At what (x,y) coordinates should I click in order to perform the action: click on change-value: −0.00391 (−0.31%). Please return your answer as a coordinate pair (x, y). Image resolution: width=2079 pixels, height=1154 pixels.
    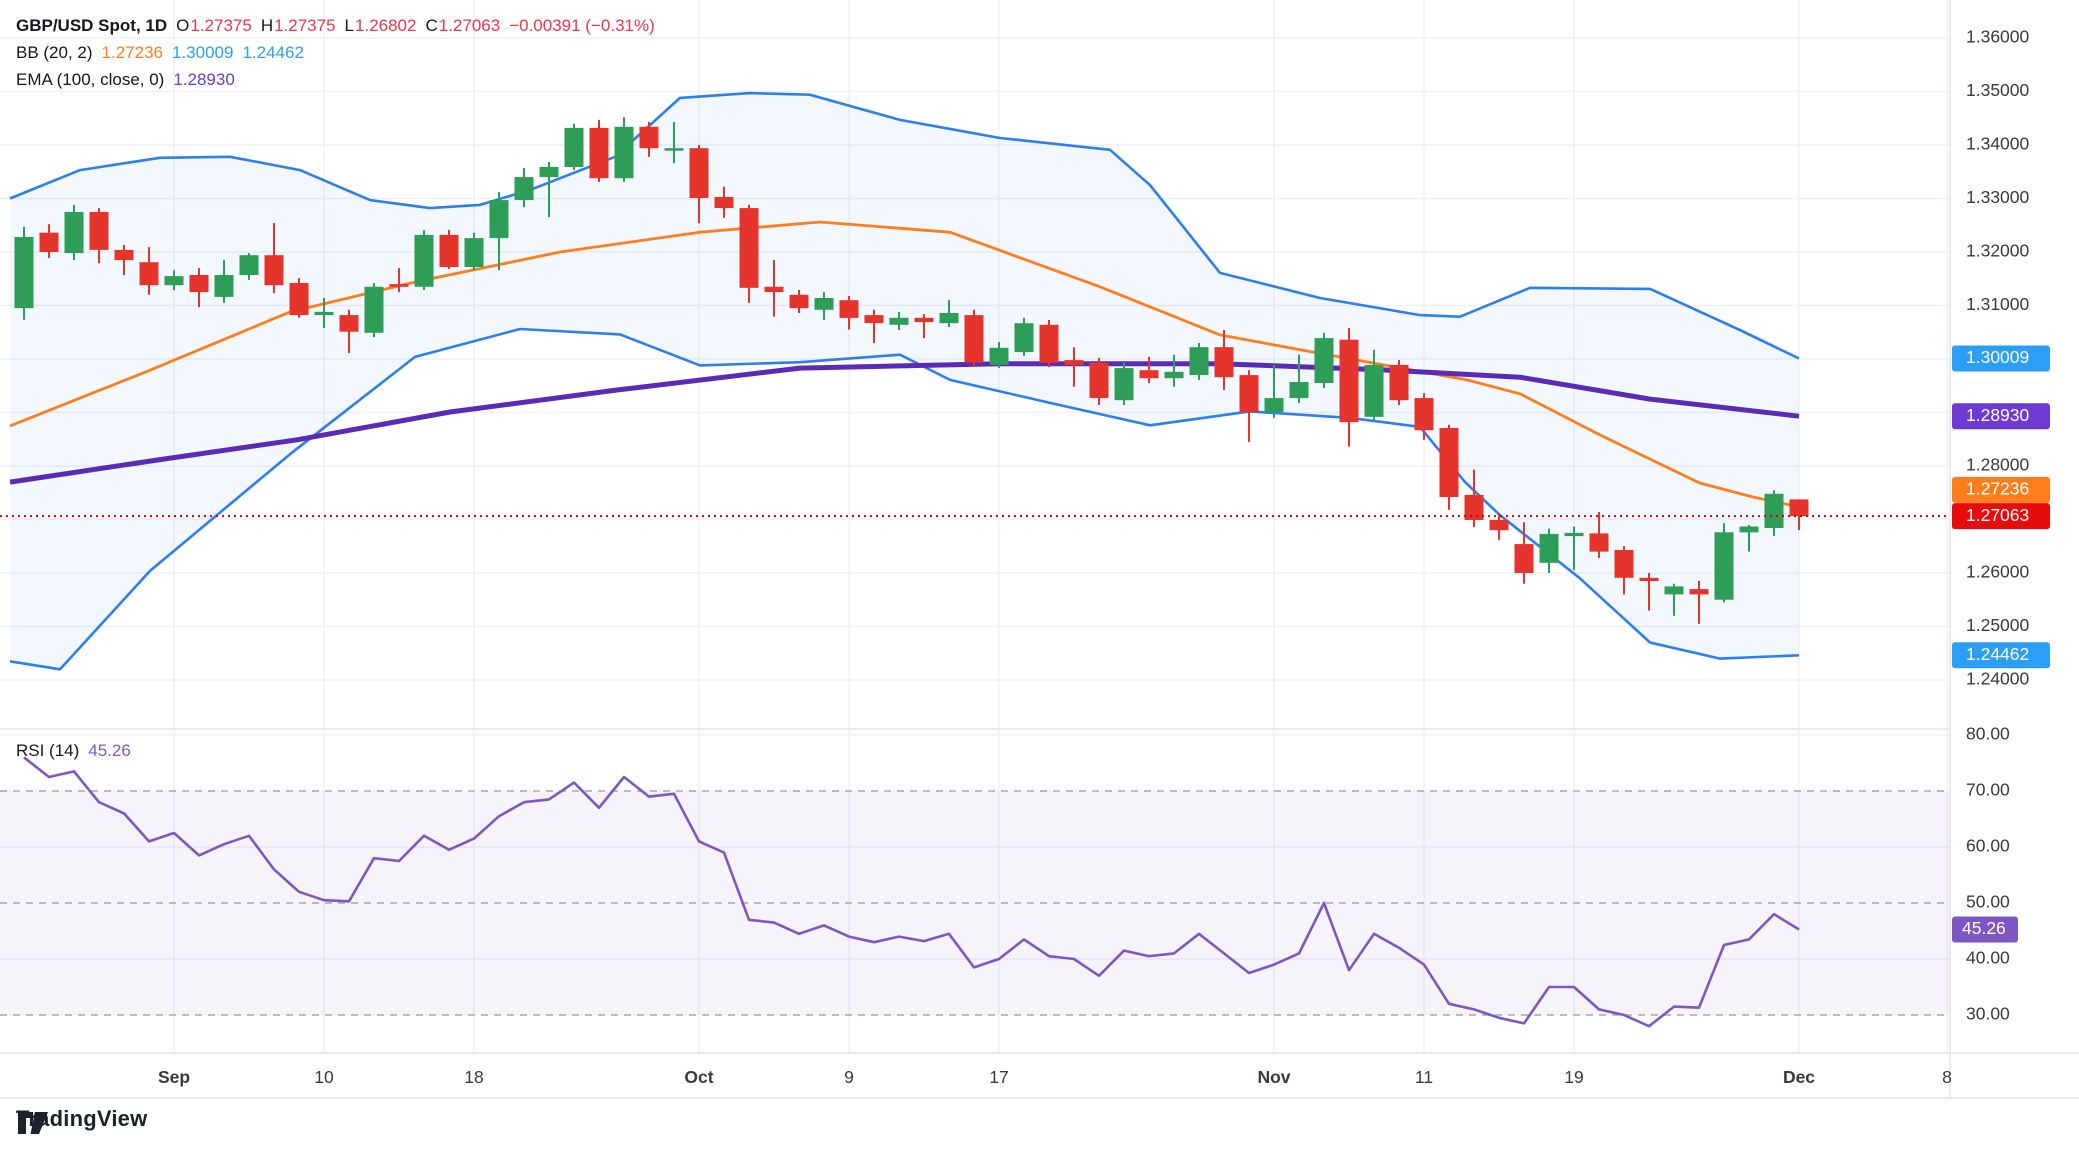
    Looking at the image, I should click on (582, 25).